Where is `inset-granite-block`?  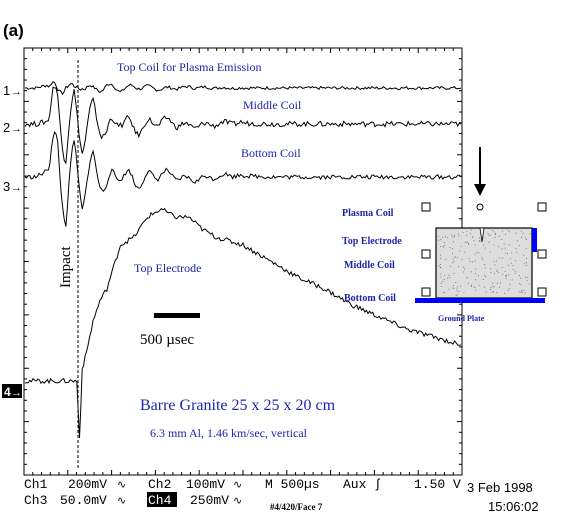 inset-granite-block is located at coordinates (484, 263).